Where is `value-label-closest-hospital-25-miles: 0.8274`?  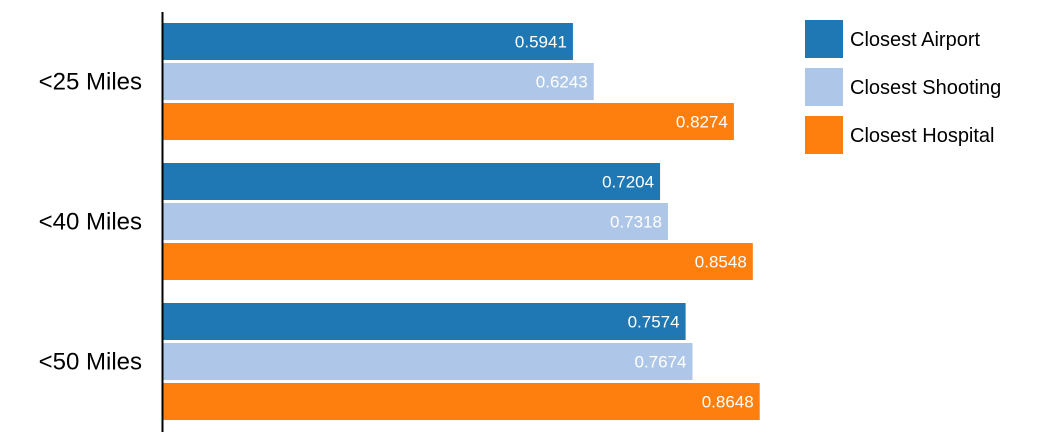 value-label-closest-hospital-25-miles: 0.8274 is located at coordinates (702, 122).